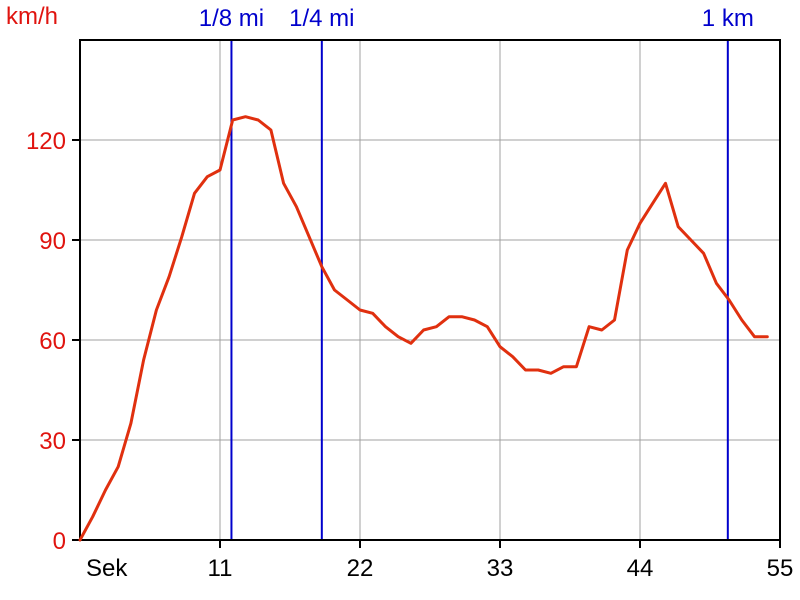 The image size is (800, 600). What do you see at coordinates (32, 16) in the screenshot?
I see `y-axis-unit-label: km/h` at bounding box center [32, 16].